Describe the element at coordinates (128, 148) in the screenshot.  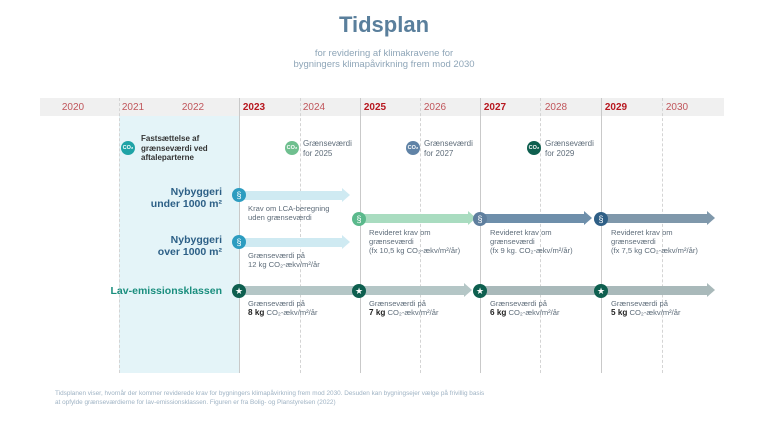
I see `co2-icon-2021: CO₂` at that location.